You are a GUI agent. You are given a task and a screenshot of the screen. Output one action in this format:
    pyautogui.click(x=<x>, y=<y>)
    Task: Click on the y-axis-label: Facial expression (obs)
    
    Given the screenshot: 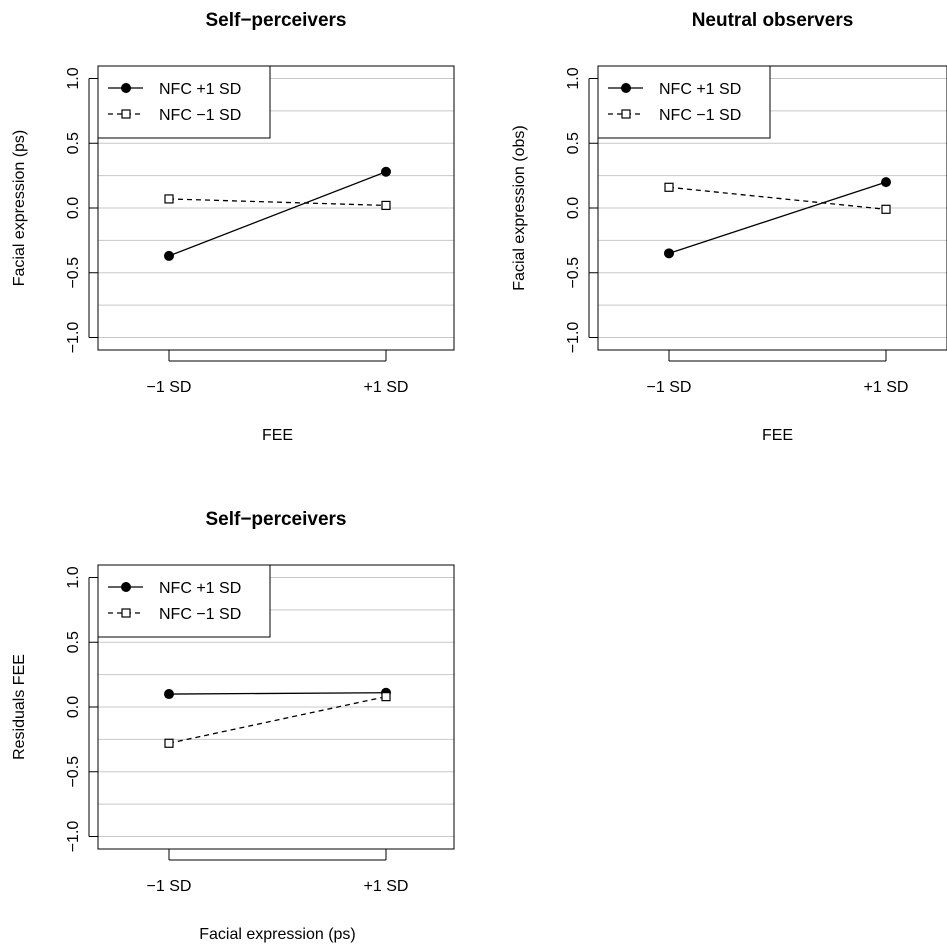 What is the action you would take?
    pyautogui.click(x=519, y=207)
    